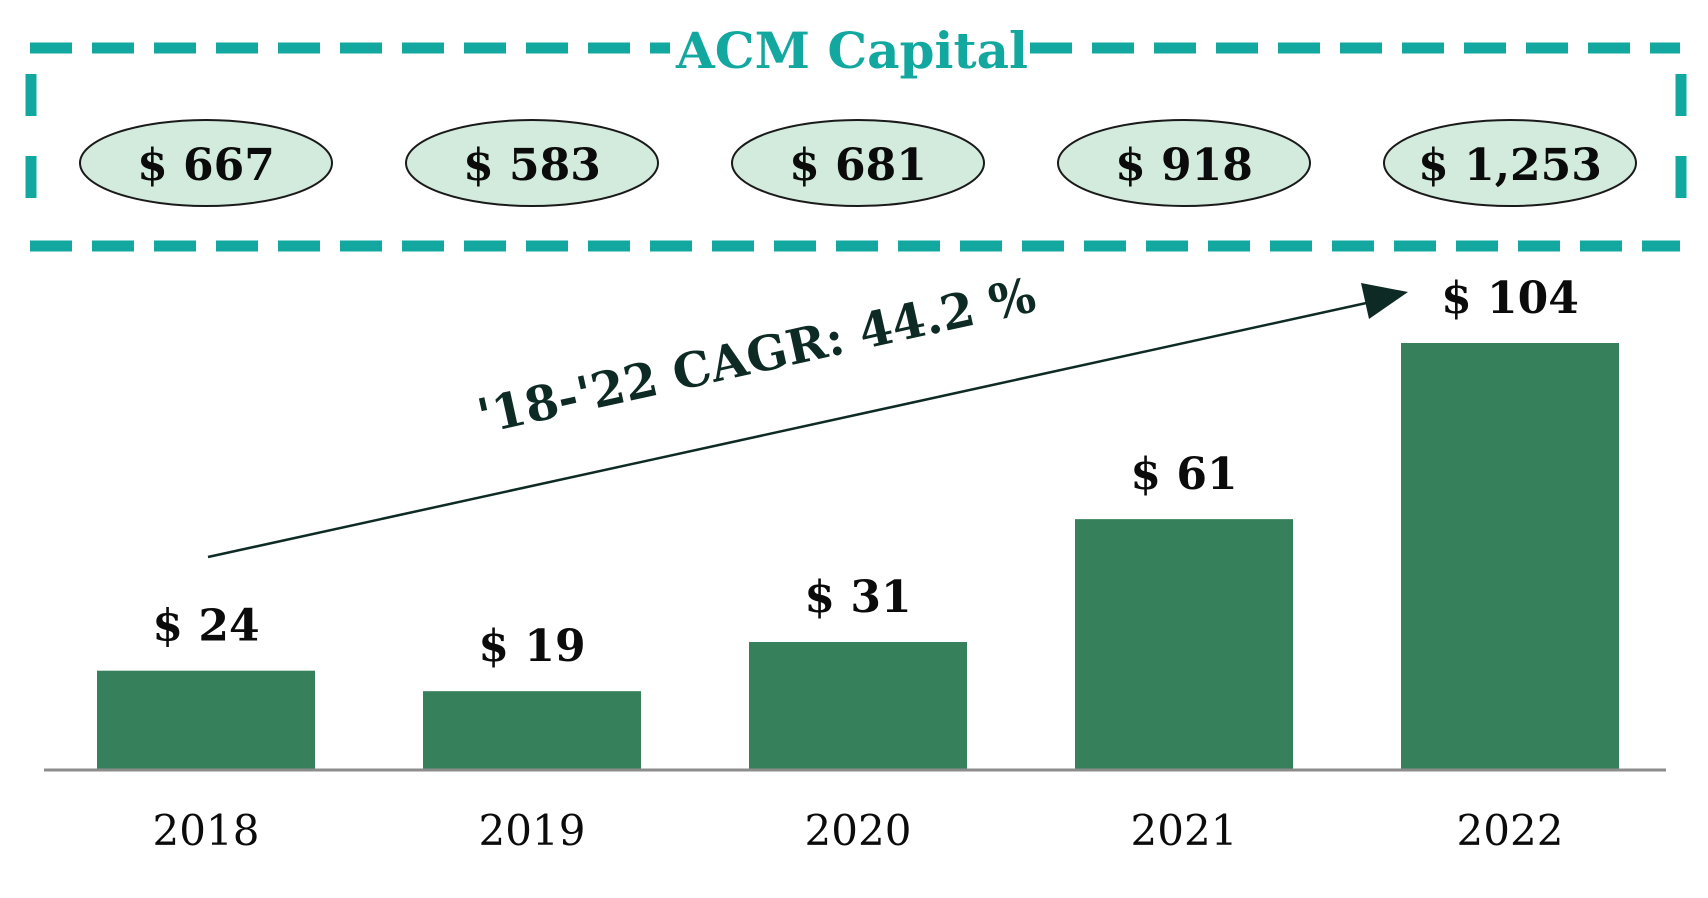 The height and width of the screenshot is (898, 1708). What do you see at coordinates (756, 356) in the screenshot?
I see `cagr-label: '18-'22 CAGR: 44.2 %` at bounding box center [756, 356].